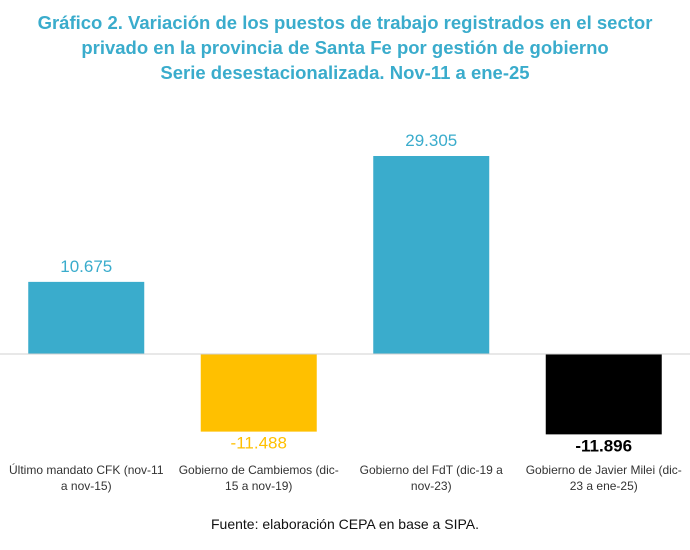 The image size is (690, 550). Describe the element at coordinates (432, 470) in the screenshot. I see `category-label-3-line-1: Gobierno del FdT (dic-19 a` at that location.